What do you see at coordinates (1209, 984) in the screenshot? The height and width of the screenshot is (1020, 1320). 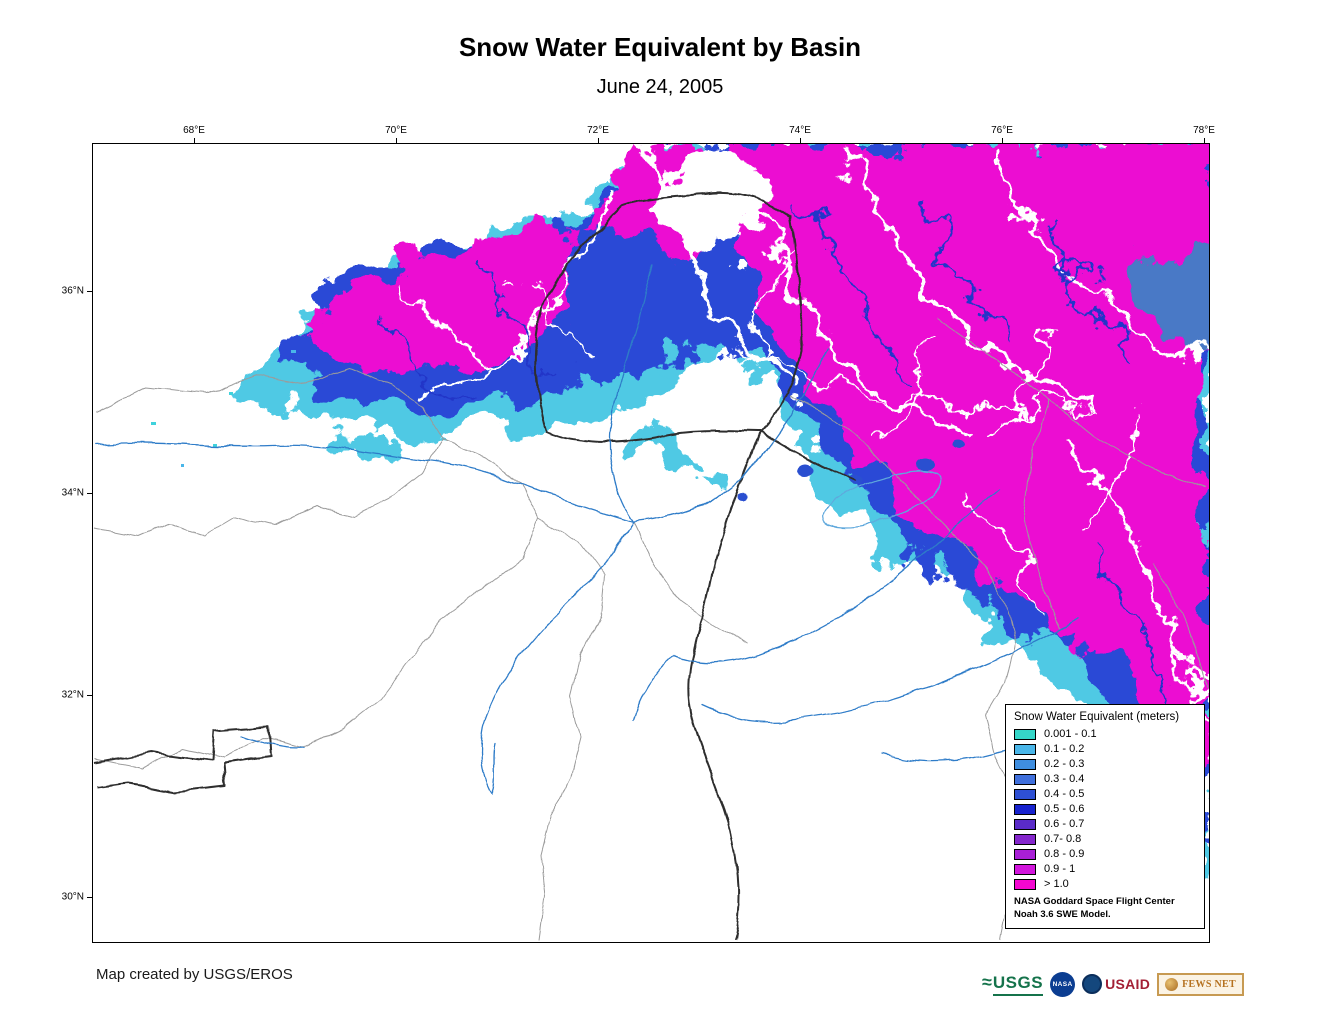 I see `fewsnet-logo-text: FEWS NET` at bounding box center [1209, 984].